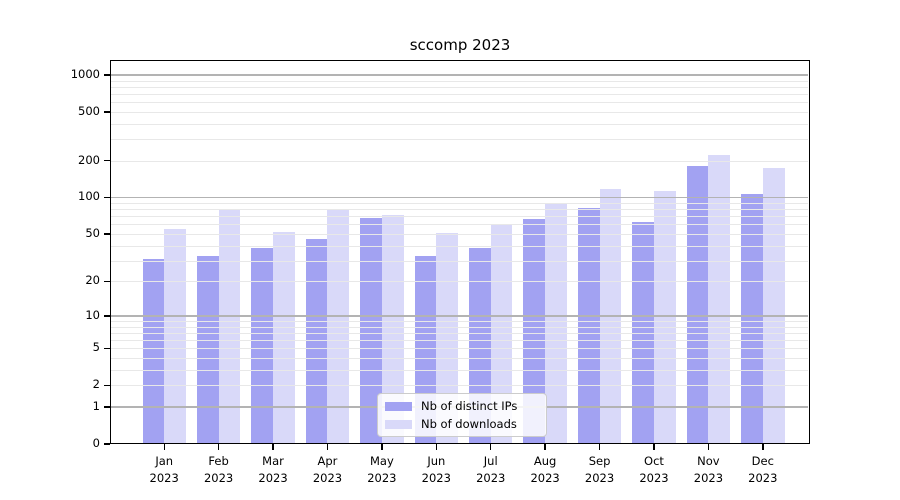 This screenshot has height=500, width=900. Describe the element at coordinates (654, 469) in the screenshot. I see `x-tick-label-oct: Oct 2023` at that location.